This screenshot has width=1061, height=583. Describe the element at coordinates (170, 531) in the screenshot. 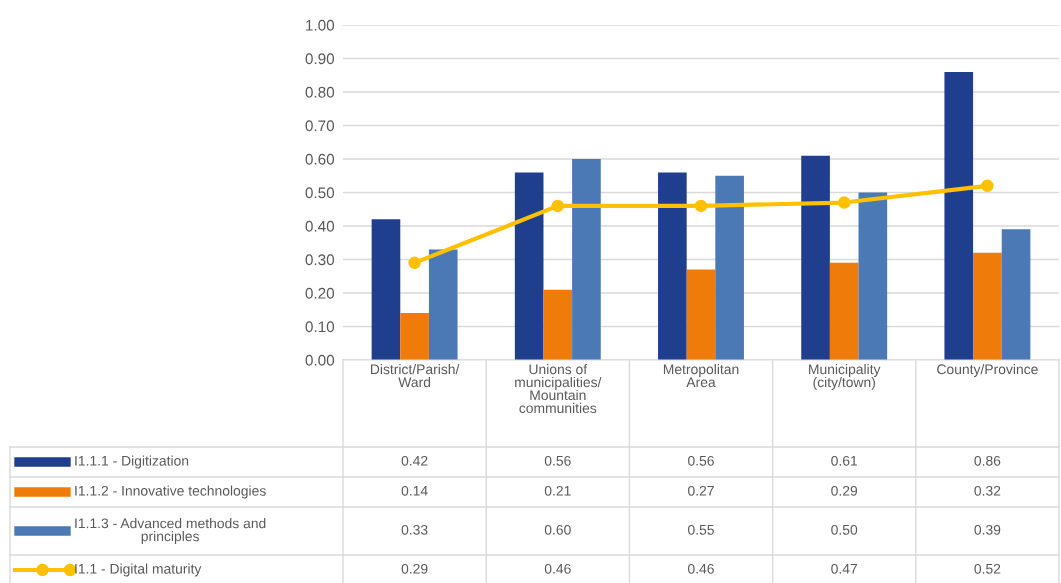

I see `legend-label: I1.1.3 - Advanced methods and principles` at that location.